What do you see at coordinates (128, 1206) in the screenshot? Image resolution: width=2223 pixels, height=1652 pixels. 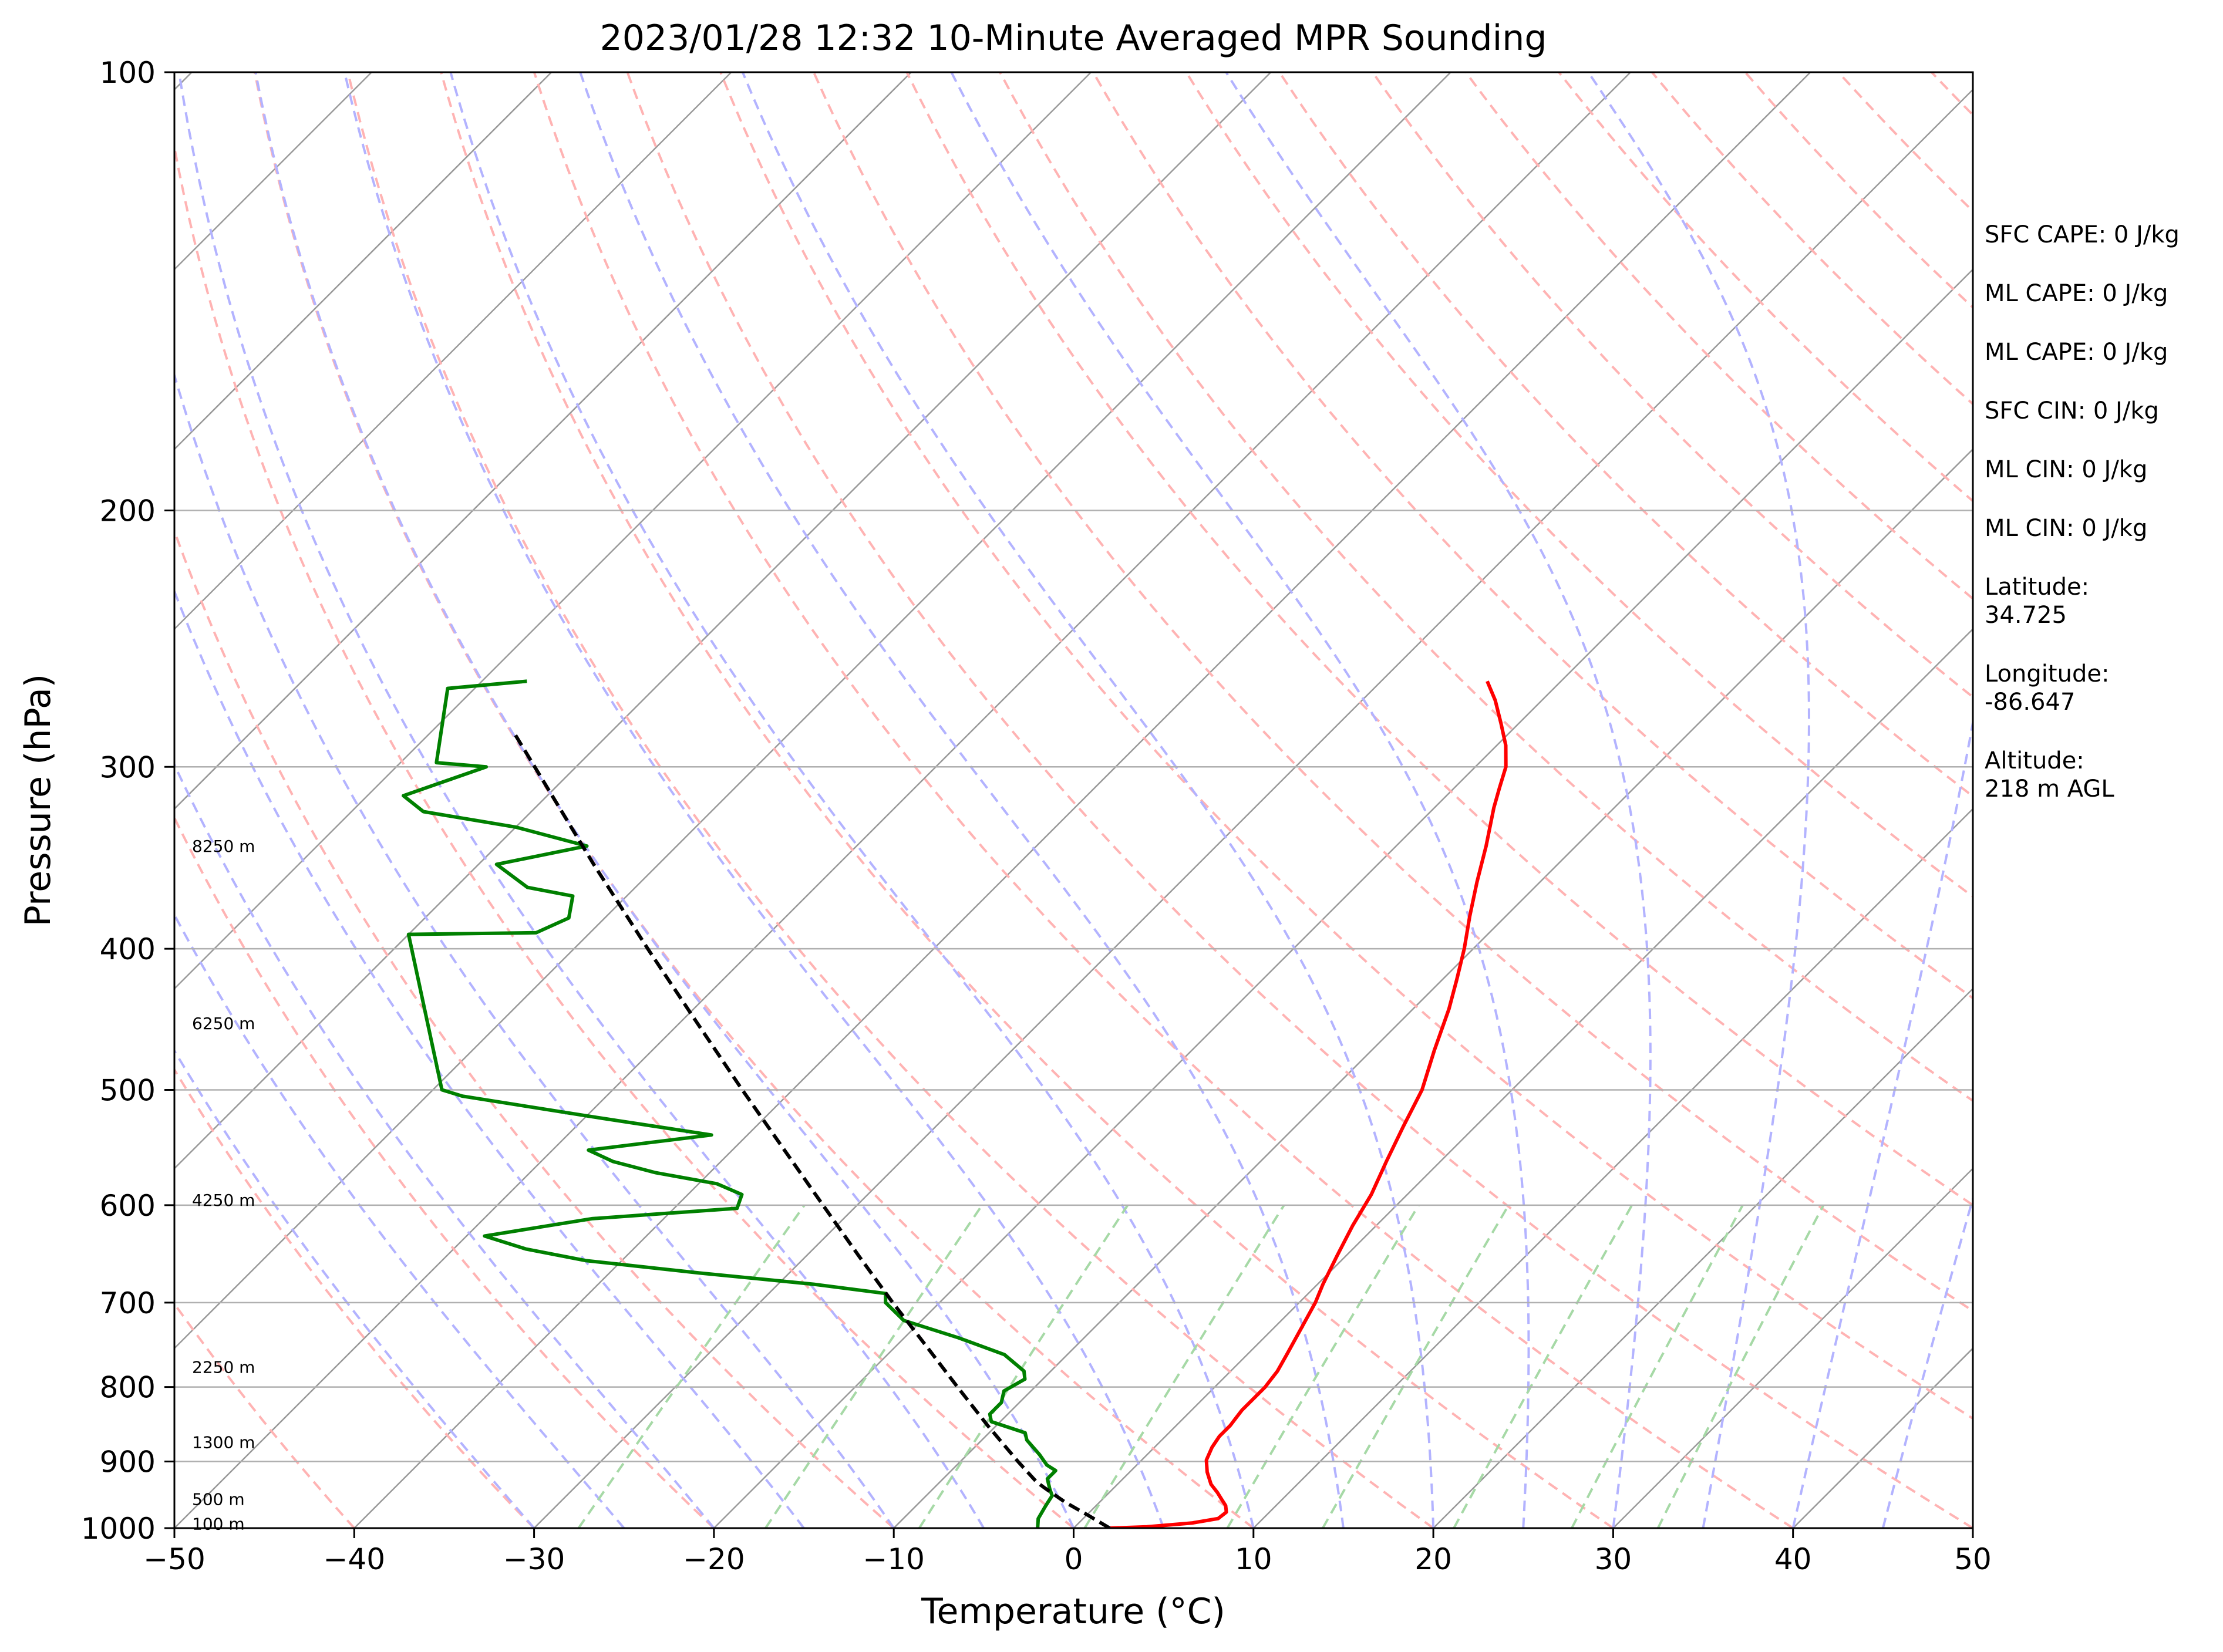 I see `y-tick-label: 600` at bounding box center [128, 1206].